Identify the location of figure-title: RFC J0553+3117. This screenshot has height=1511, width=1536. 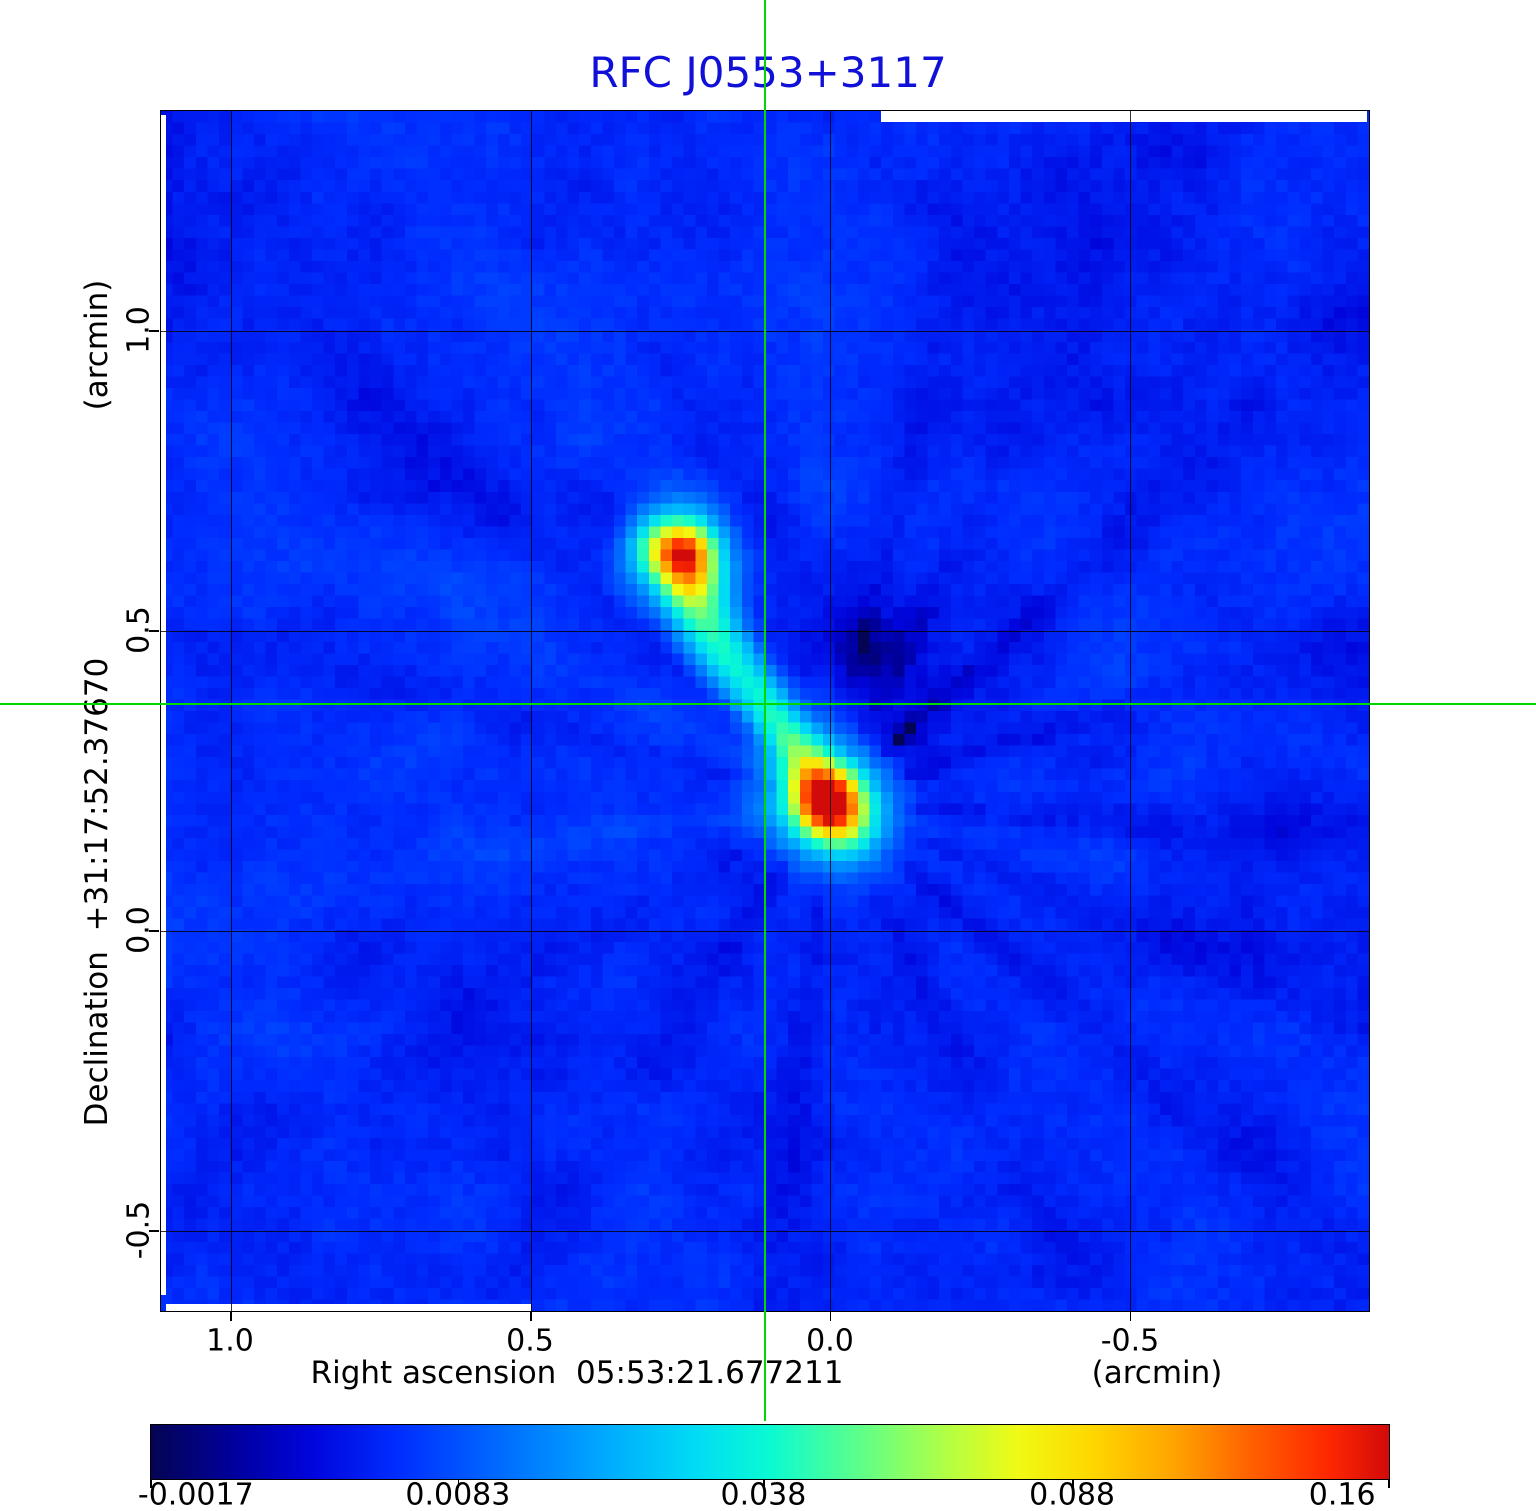
(768, 72).